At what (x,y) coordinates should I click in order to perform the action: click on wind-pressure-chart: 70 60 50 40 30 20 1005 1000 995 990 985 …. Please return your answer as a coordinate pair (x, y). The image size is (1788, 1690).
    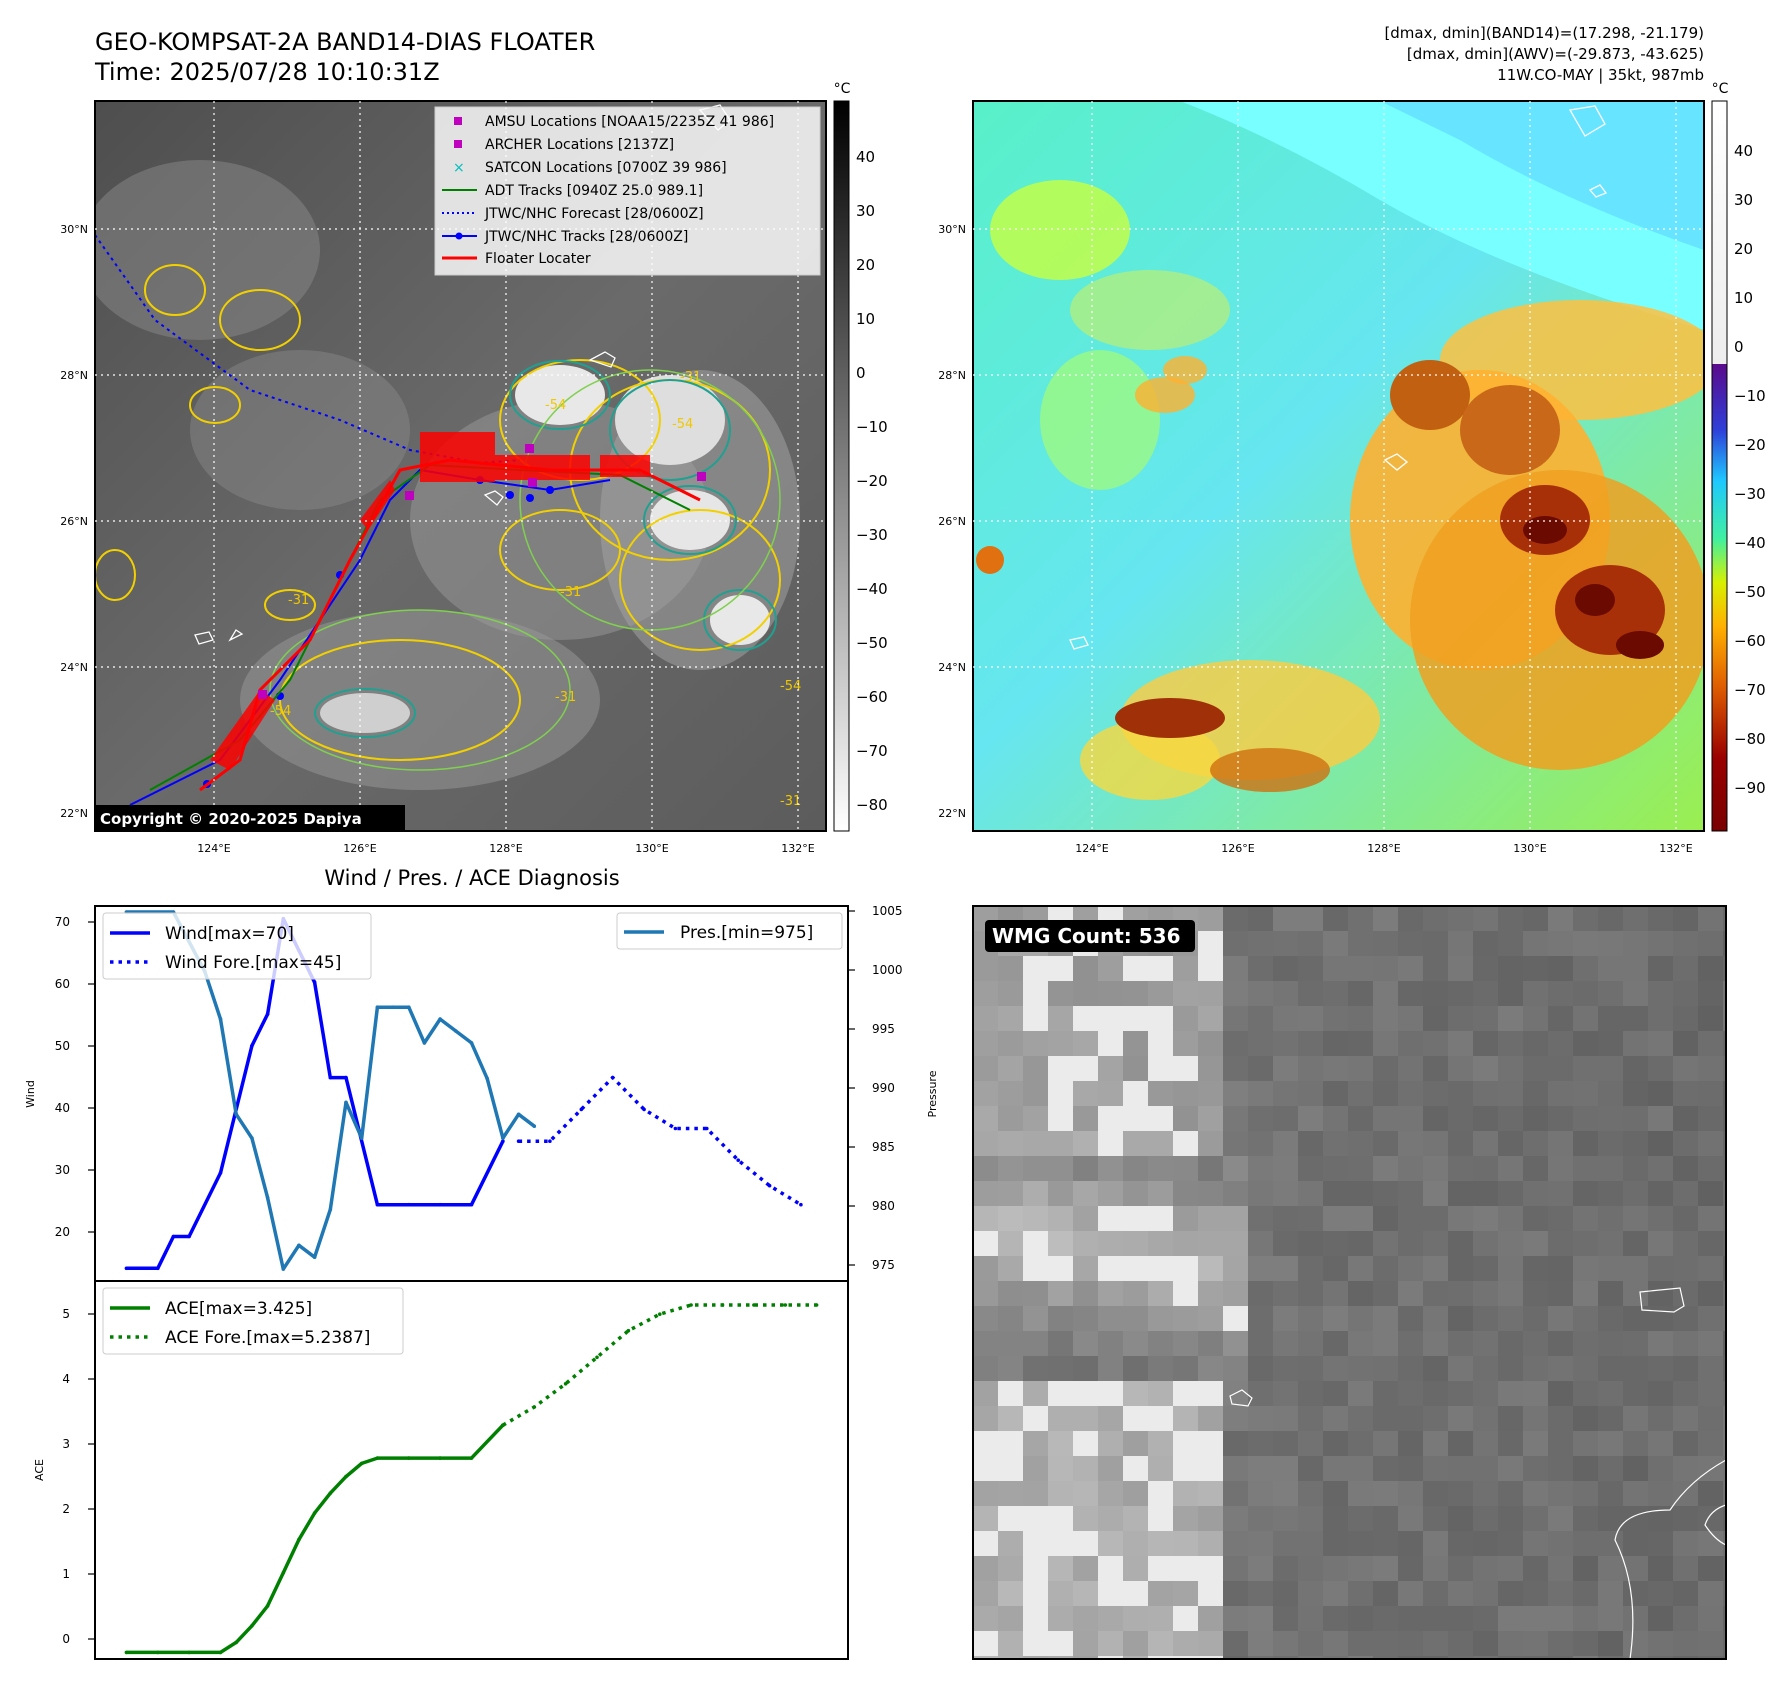
    Looking at the image, I should click on (481, 1093).